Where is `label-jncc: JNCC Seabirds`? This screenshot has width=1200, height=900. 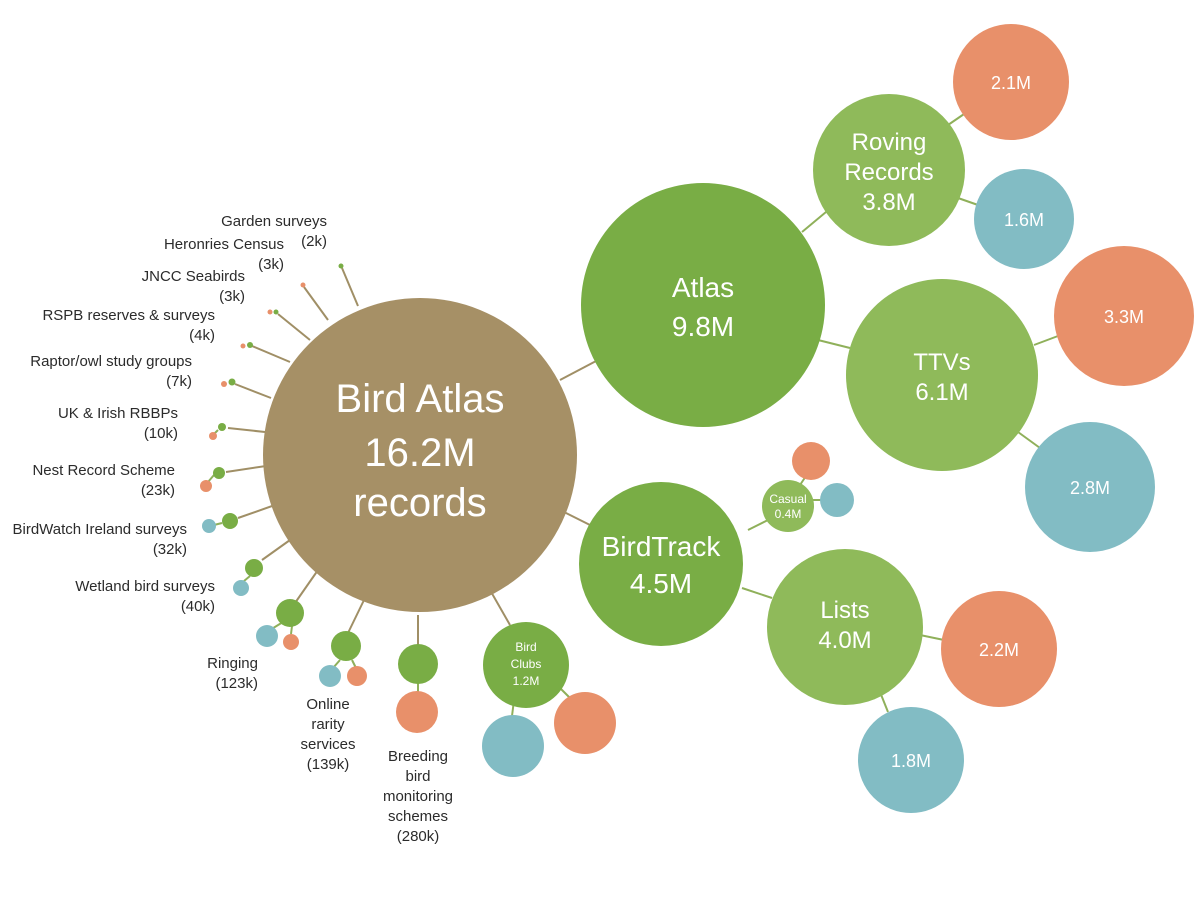
label-jncc: JNCC Seabirds is located at coordinates (193, 276).